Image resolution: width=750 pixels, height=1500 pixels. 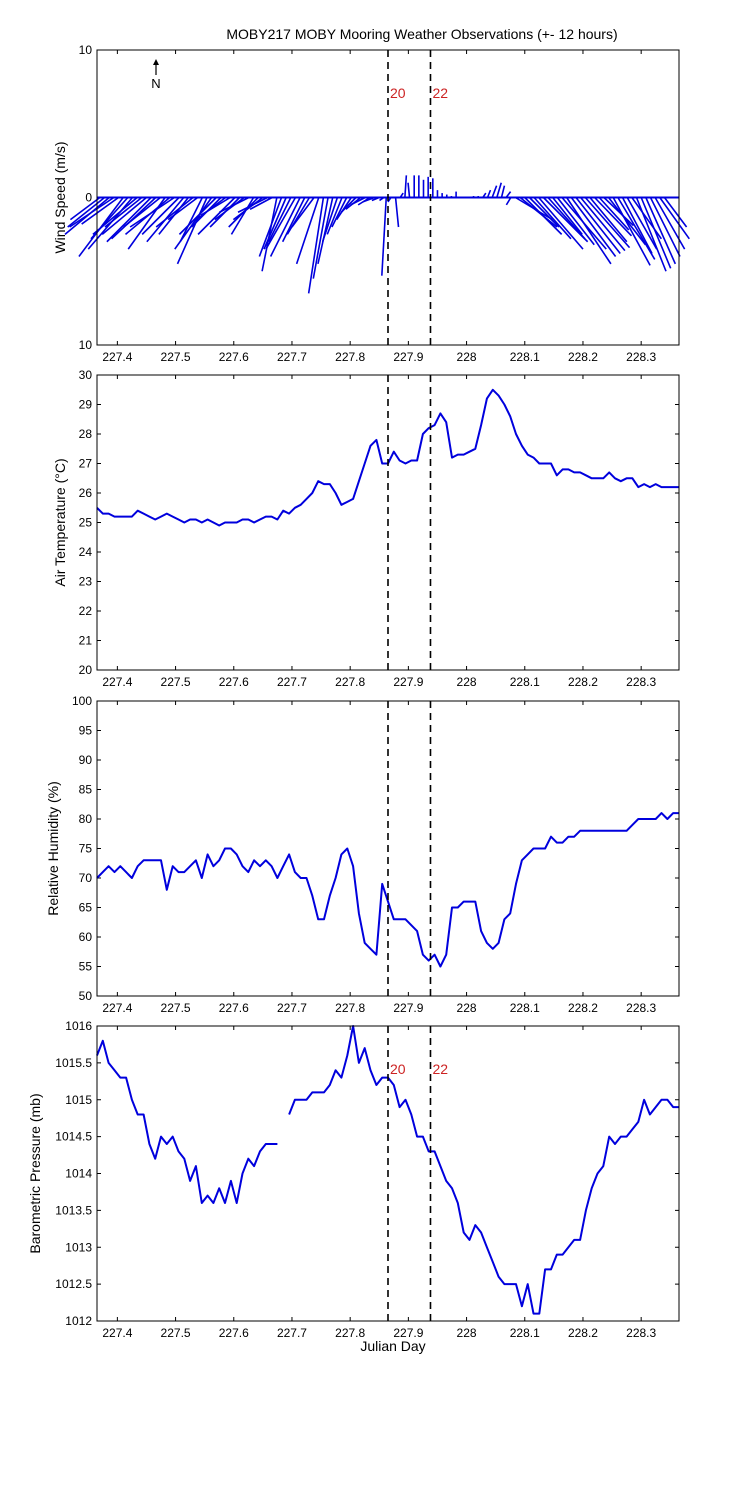 What do you see at coordinates (86, 611) in the screenshot?
I see `y-tick-label: 22` at bounding box center [86, 611].